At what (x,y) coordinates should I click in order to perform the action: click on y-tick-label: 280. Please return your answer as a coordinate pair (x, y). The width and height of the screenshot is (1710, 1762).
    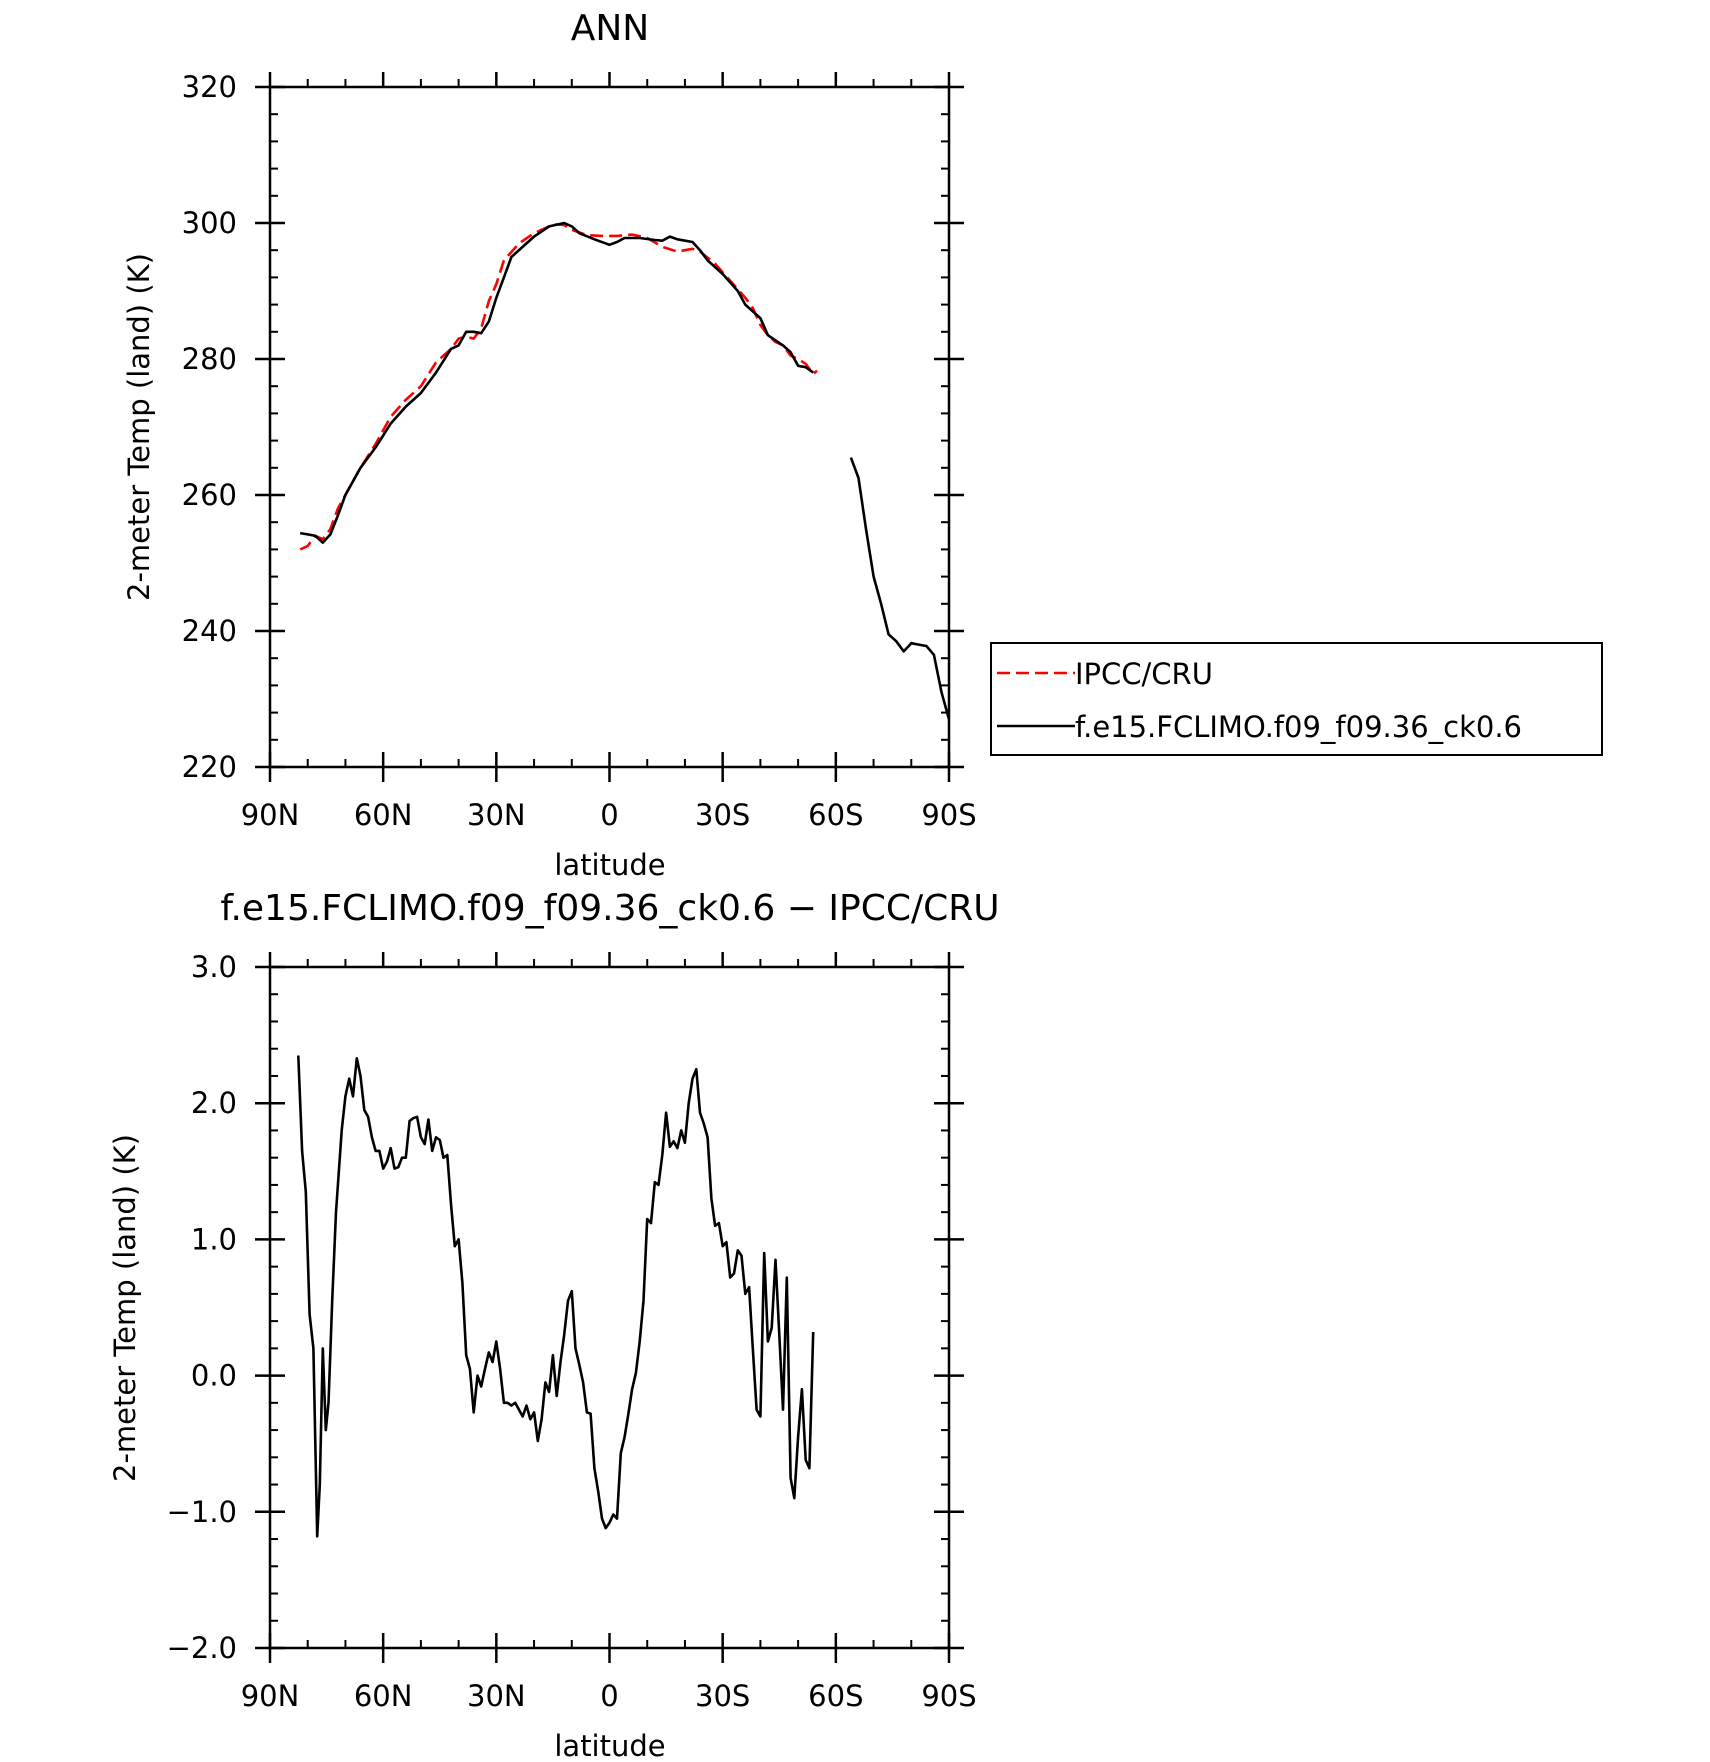
    Looking at the image, I should click on (209, 359).